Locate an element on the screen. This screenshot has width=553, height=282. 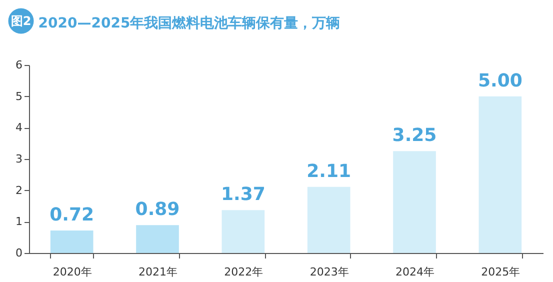
data-label: 5.00 is located at coordinates (500, 81).